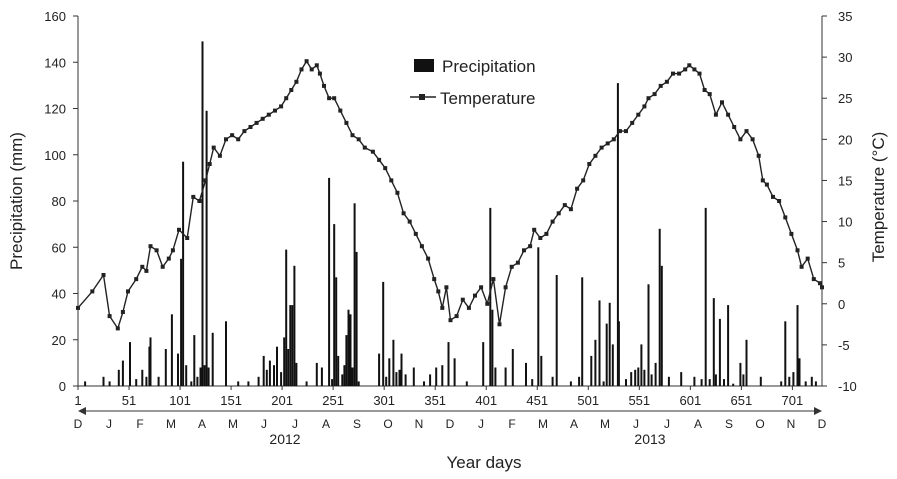 The image size is (897, 479). I want to click on legend-precipitation-swatch, so click(424, 65).